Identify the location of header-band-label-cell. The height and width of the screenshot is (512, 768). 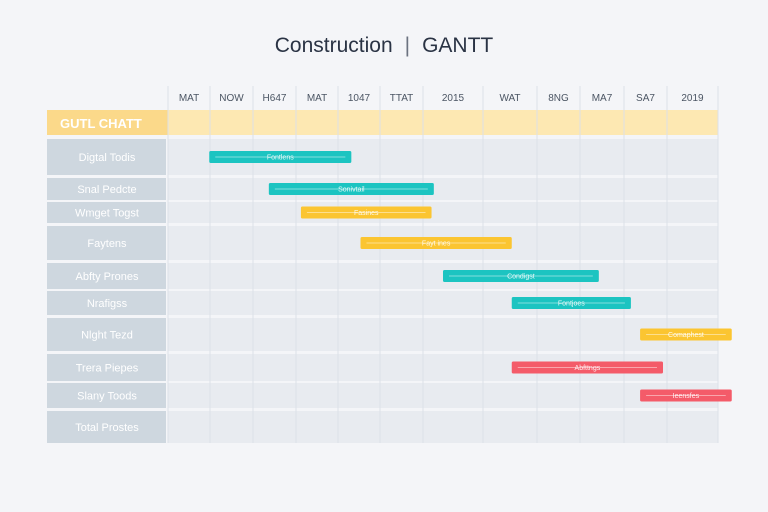
(107, 122).